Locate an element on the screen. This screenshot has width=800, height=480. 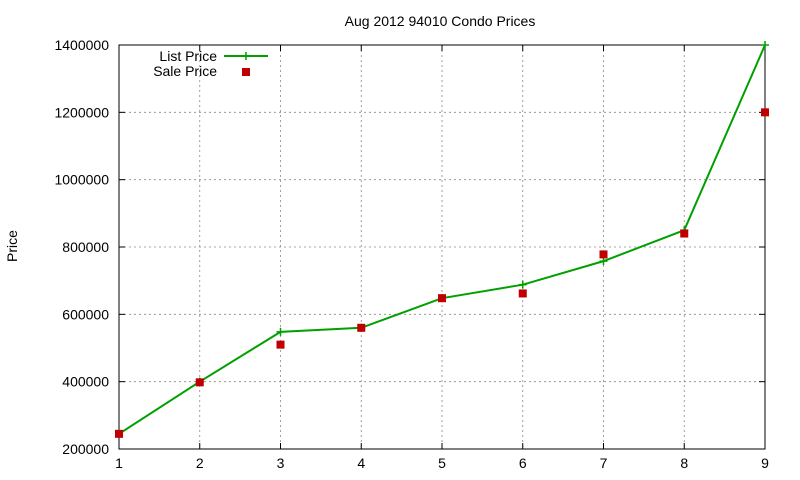
y-tick-label: 600000 is located at coordinates (85, 314).